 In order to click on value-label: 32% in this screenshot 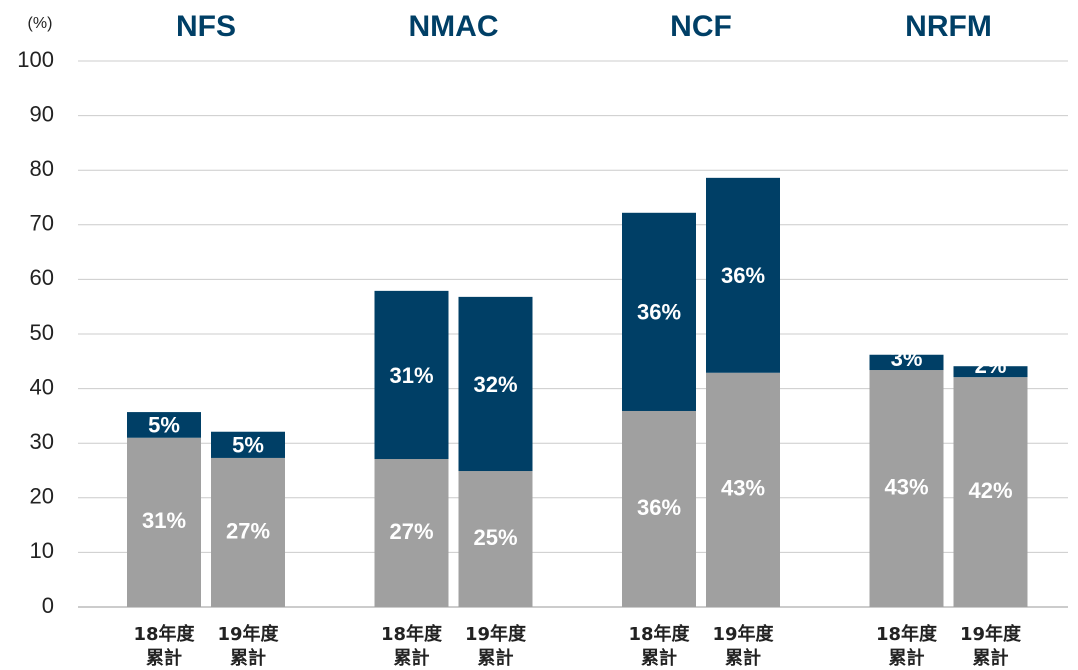, I will do `click(495, 384)`.